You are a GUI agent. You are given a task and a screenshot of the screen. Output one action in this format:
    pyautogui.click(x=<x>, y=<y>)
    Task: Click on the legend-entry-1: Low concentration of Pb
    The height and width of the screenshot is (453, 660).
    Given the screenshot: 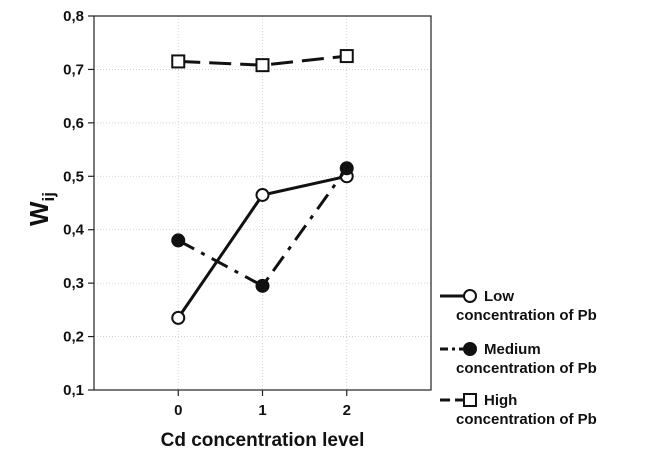 What is the action you would take?
    pyautogui.click(x=518, y=306)
    